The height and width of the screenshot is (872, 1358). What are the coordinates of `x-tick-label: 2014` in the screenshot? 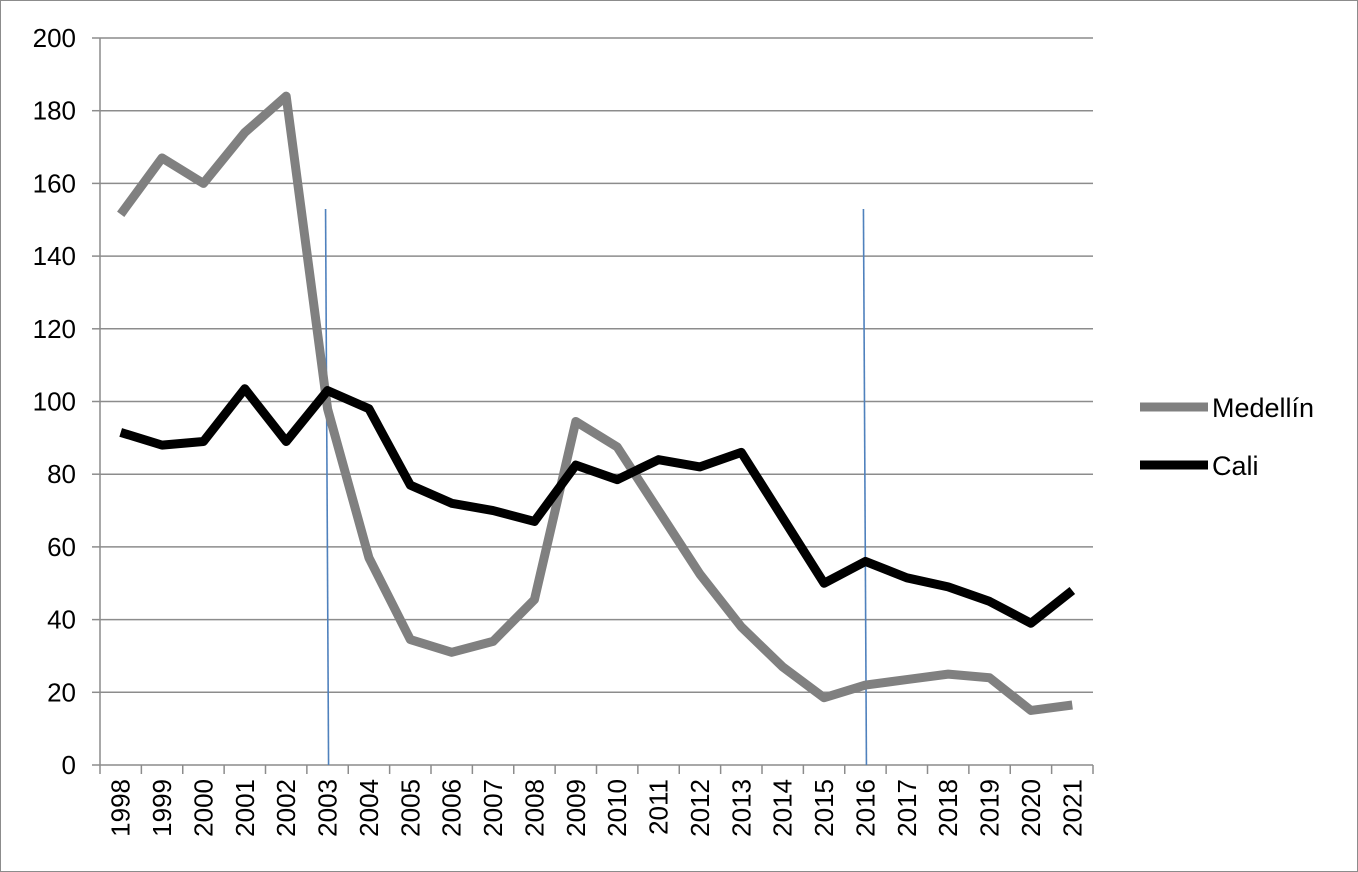 It's located at (783, 808).